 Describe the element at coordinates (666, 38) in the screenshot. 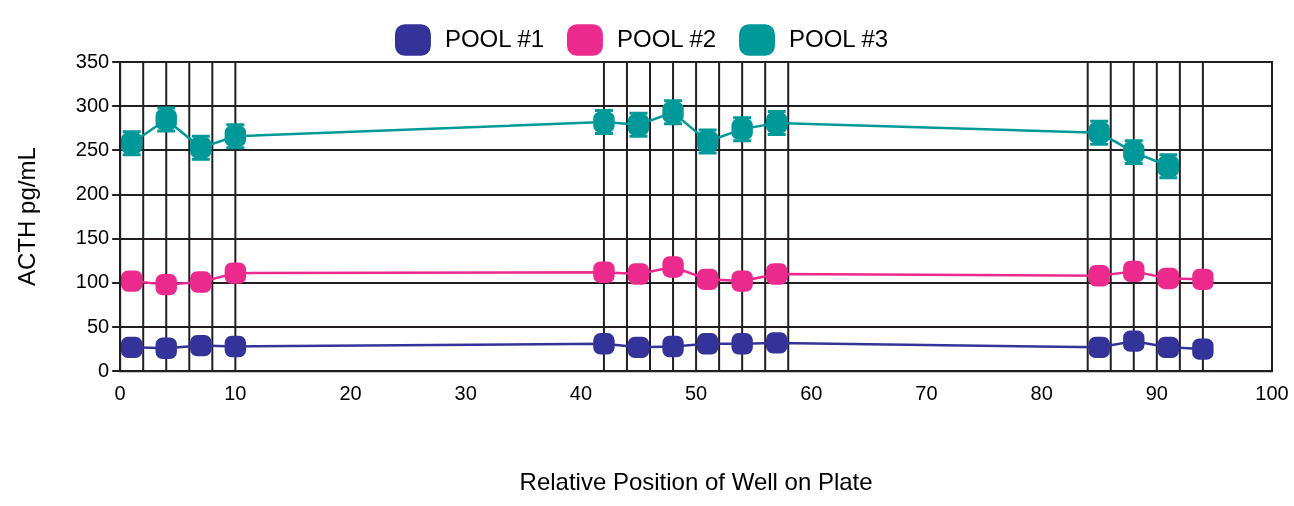

I see `legend-label: POOL #2` at that location.